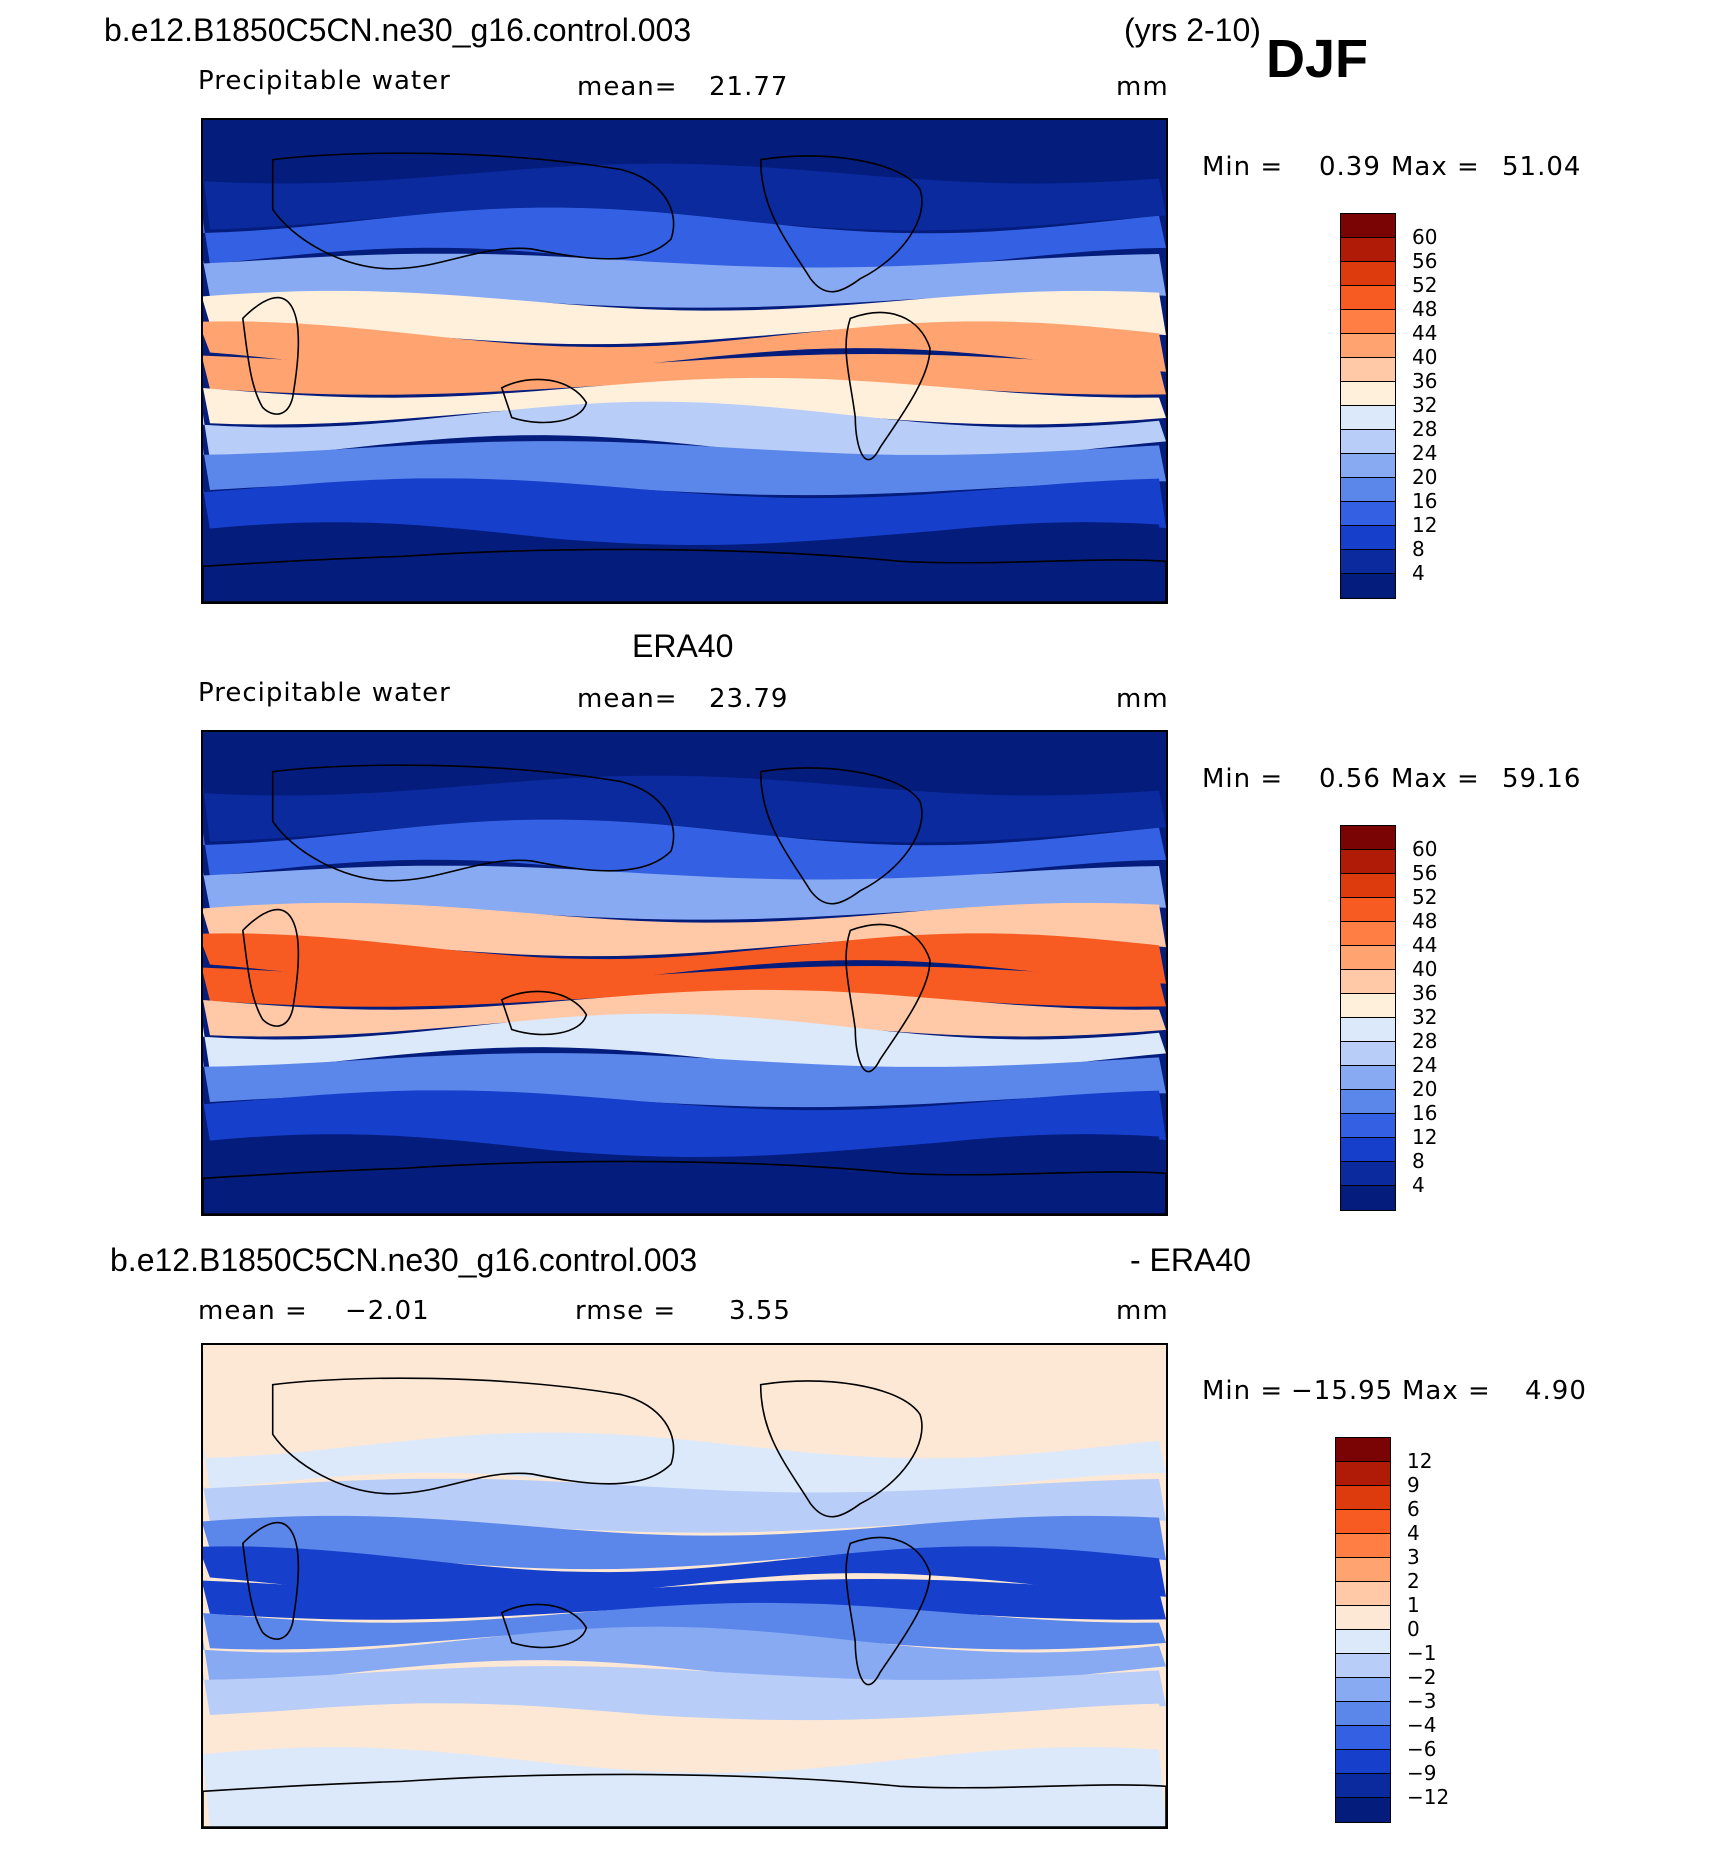 The width and height of the screenshot is (1710, 1858). I want to click on map-panel-model, so click(684, 361).